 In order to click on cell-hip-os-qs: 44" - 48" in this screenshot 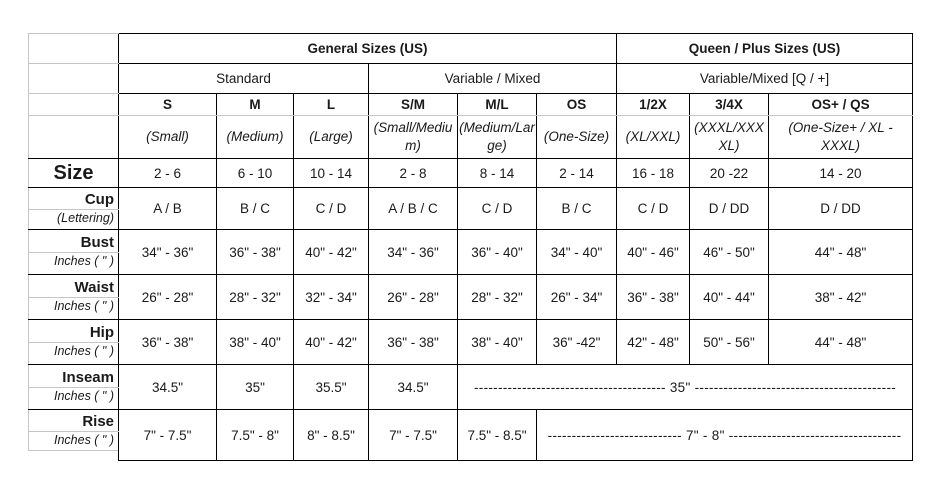, I will do `click(841, 342)`.